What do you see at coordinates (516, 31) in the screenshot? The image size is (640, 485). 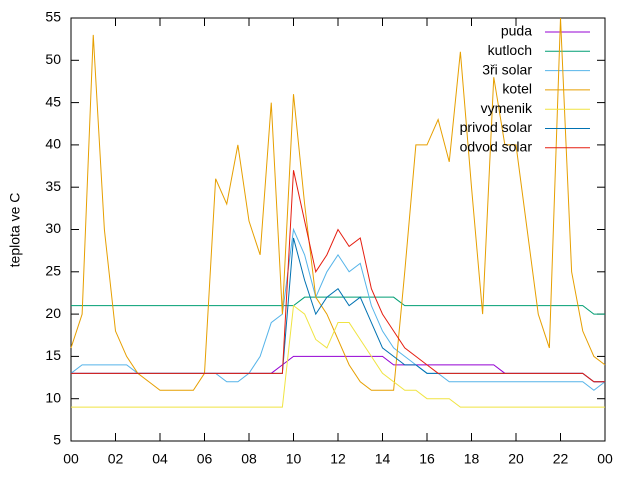 I see `legend-label: puda` at bounding box center [516, 31].